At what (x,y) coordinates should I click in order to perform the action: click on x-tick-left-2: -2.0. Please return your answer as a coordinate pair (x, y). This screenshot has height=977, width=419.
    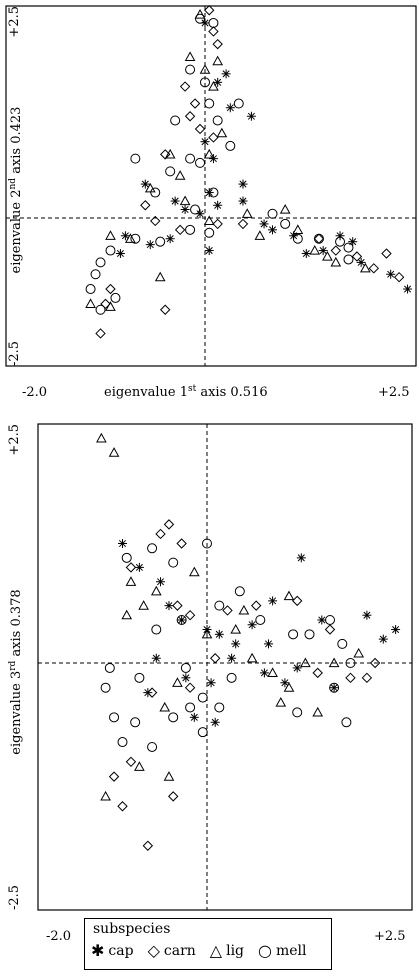
    Looking at the image, I should click on (58, 936).